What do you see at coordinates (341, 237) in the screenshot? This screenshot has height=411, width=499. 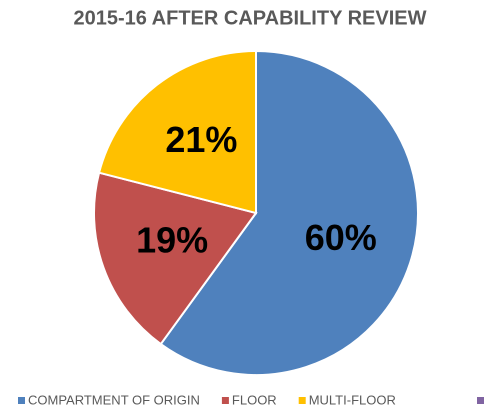 I see `data-label: 60%` at bounding box center [341, 237].